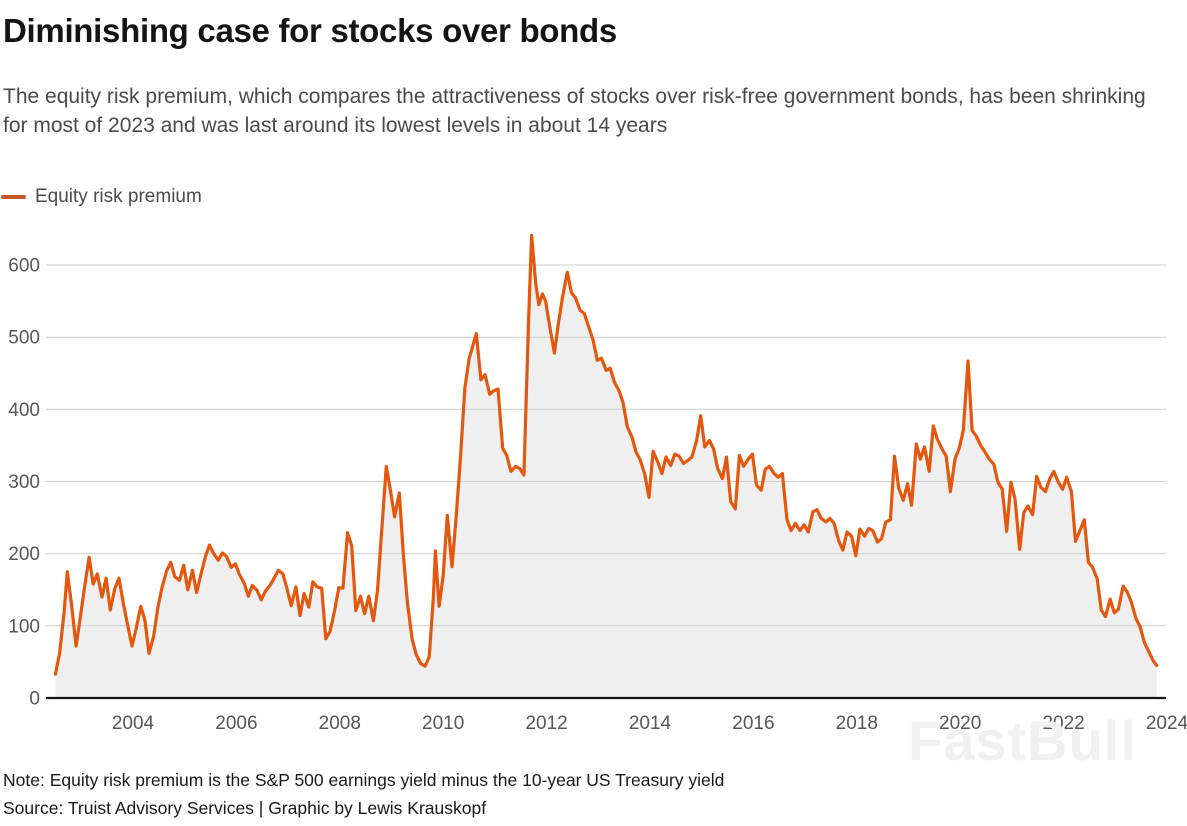 This screenshot has width=1187, height=826. Describe the element at coordinates (24, 266) in the screenshot. I see `y-tick-label-600: 600` at that location.